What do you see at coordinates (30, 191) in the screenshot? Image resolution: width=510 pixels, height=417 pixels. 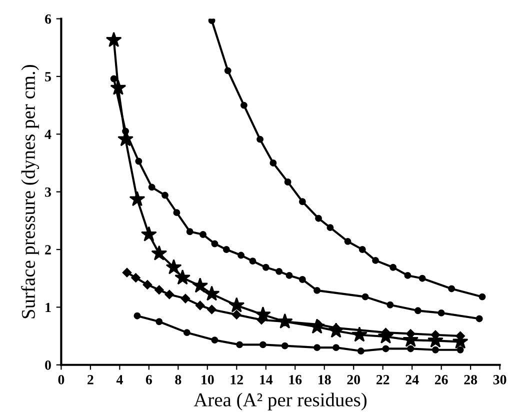 I see `y-axis-title: Surface pressure (dynes per cm.)` at bounding box center [30, 191].